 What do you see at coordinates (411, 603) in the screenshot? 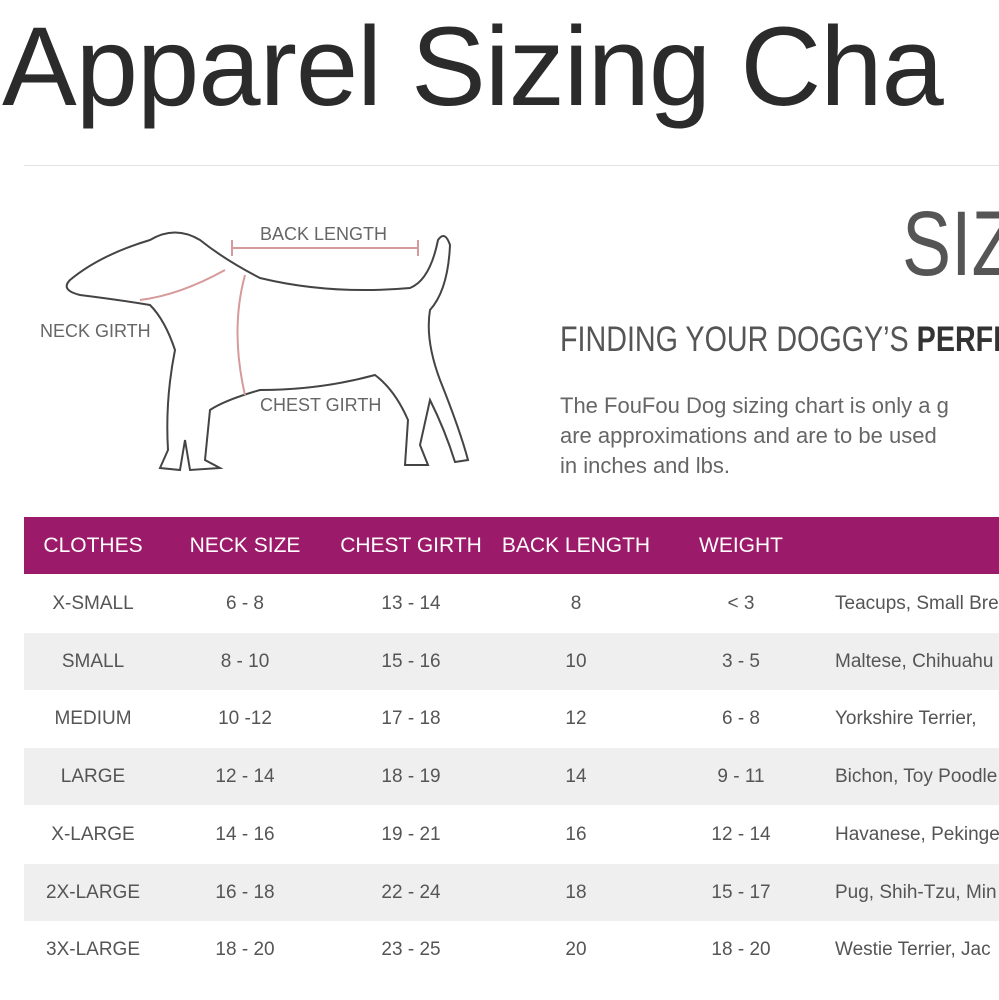
I see `table-cell: 13 - 14` at bounding box center [411, 603].